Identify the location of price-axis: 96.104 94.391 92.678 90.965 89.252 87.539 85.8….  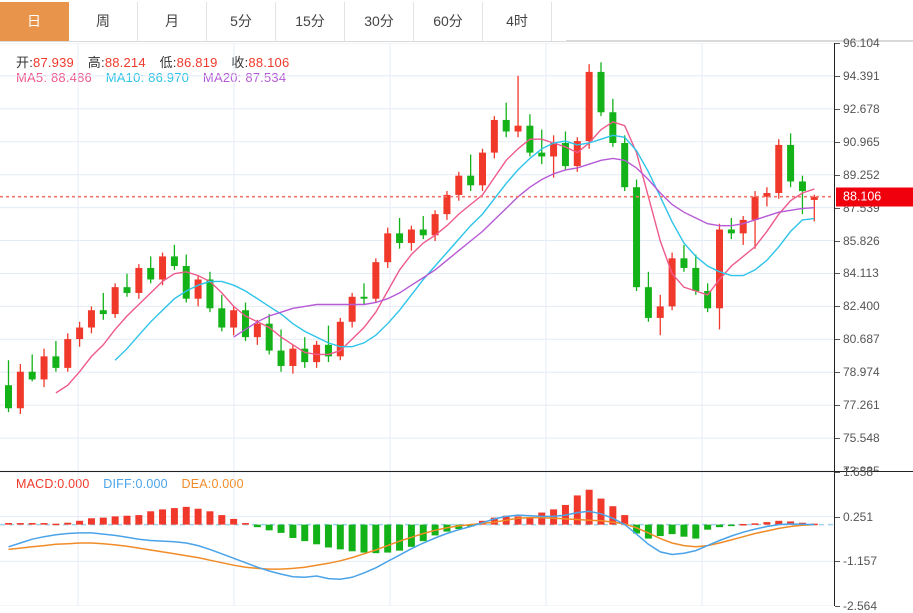
(873, 257).